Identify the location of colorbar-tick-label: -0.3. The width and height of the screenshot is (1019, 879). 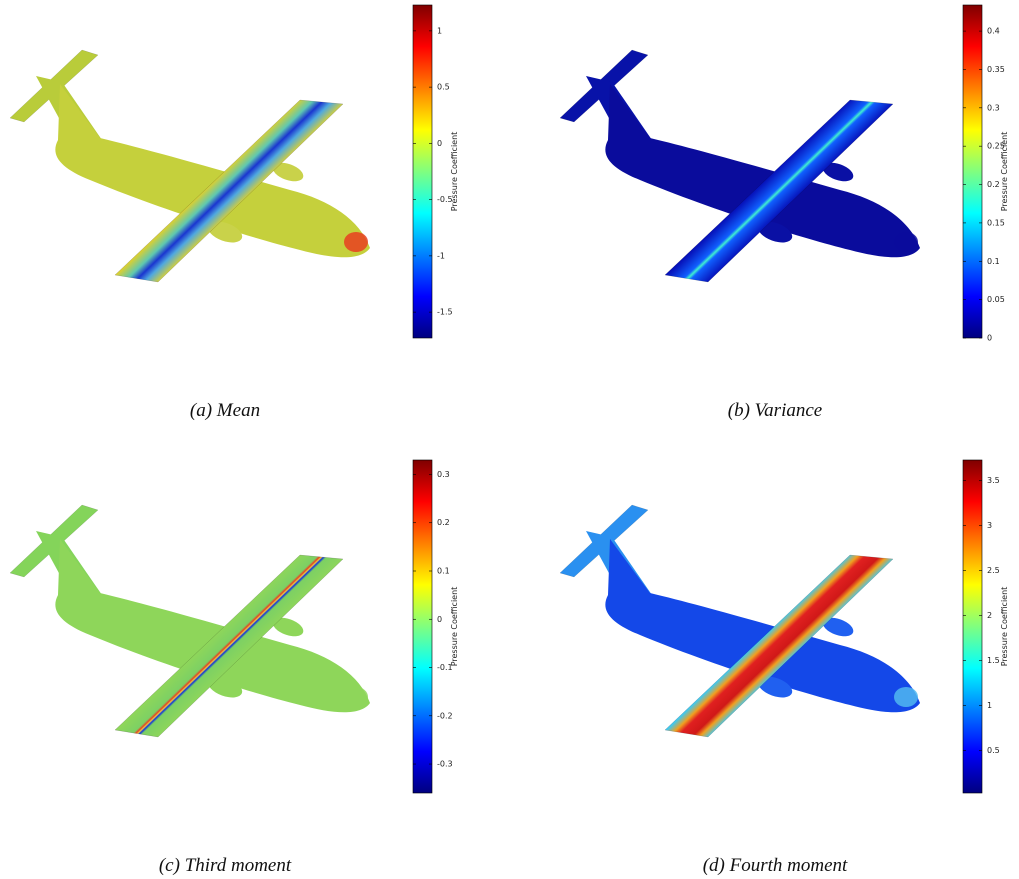
(445, 764).